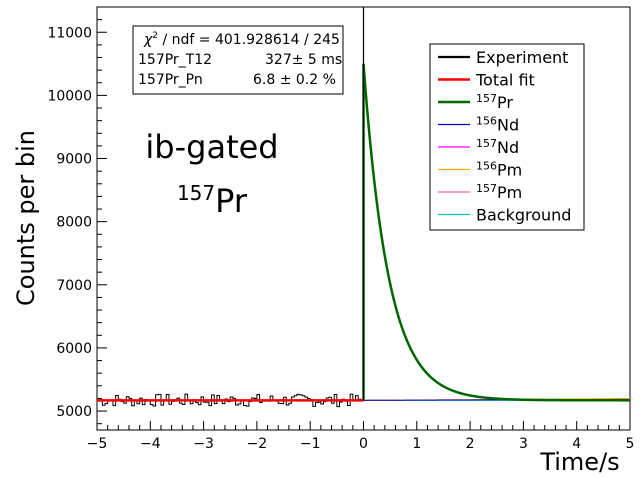 The width and height of the screenshot is (644, 477). What do you see at coordinates (97, 444) in the screenshot?
I see `x-tick-label: −5` at bounding box center [97, 444].